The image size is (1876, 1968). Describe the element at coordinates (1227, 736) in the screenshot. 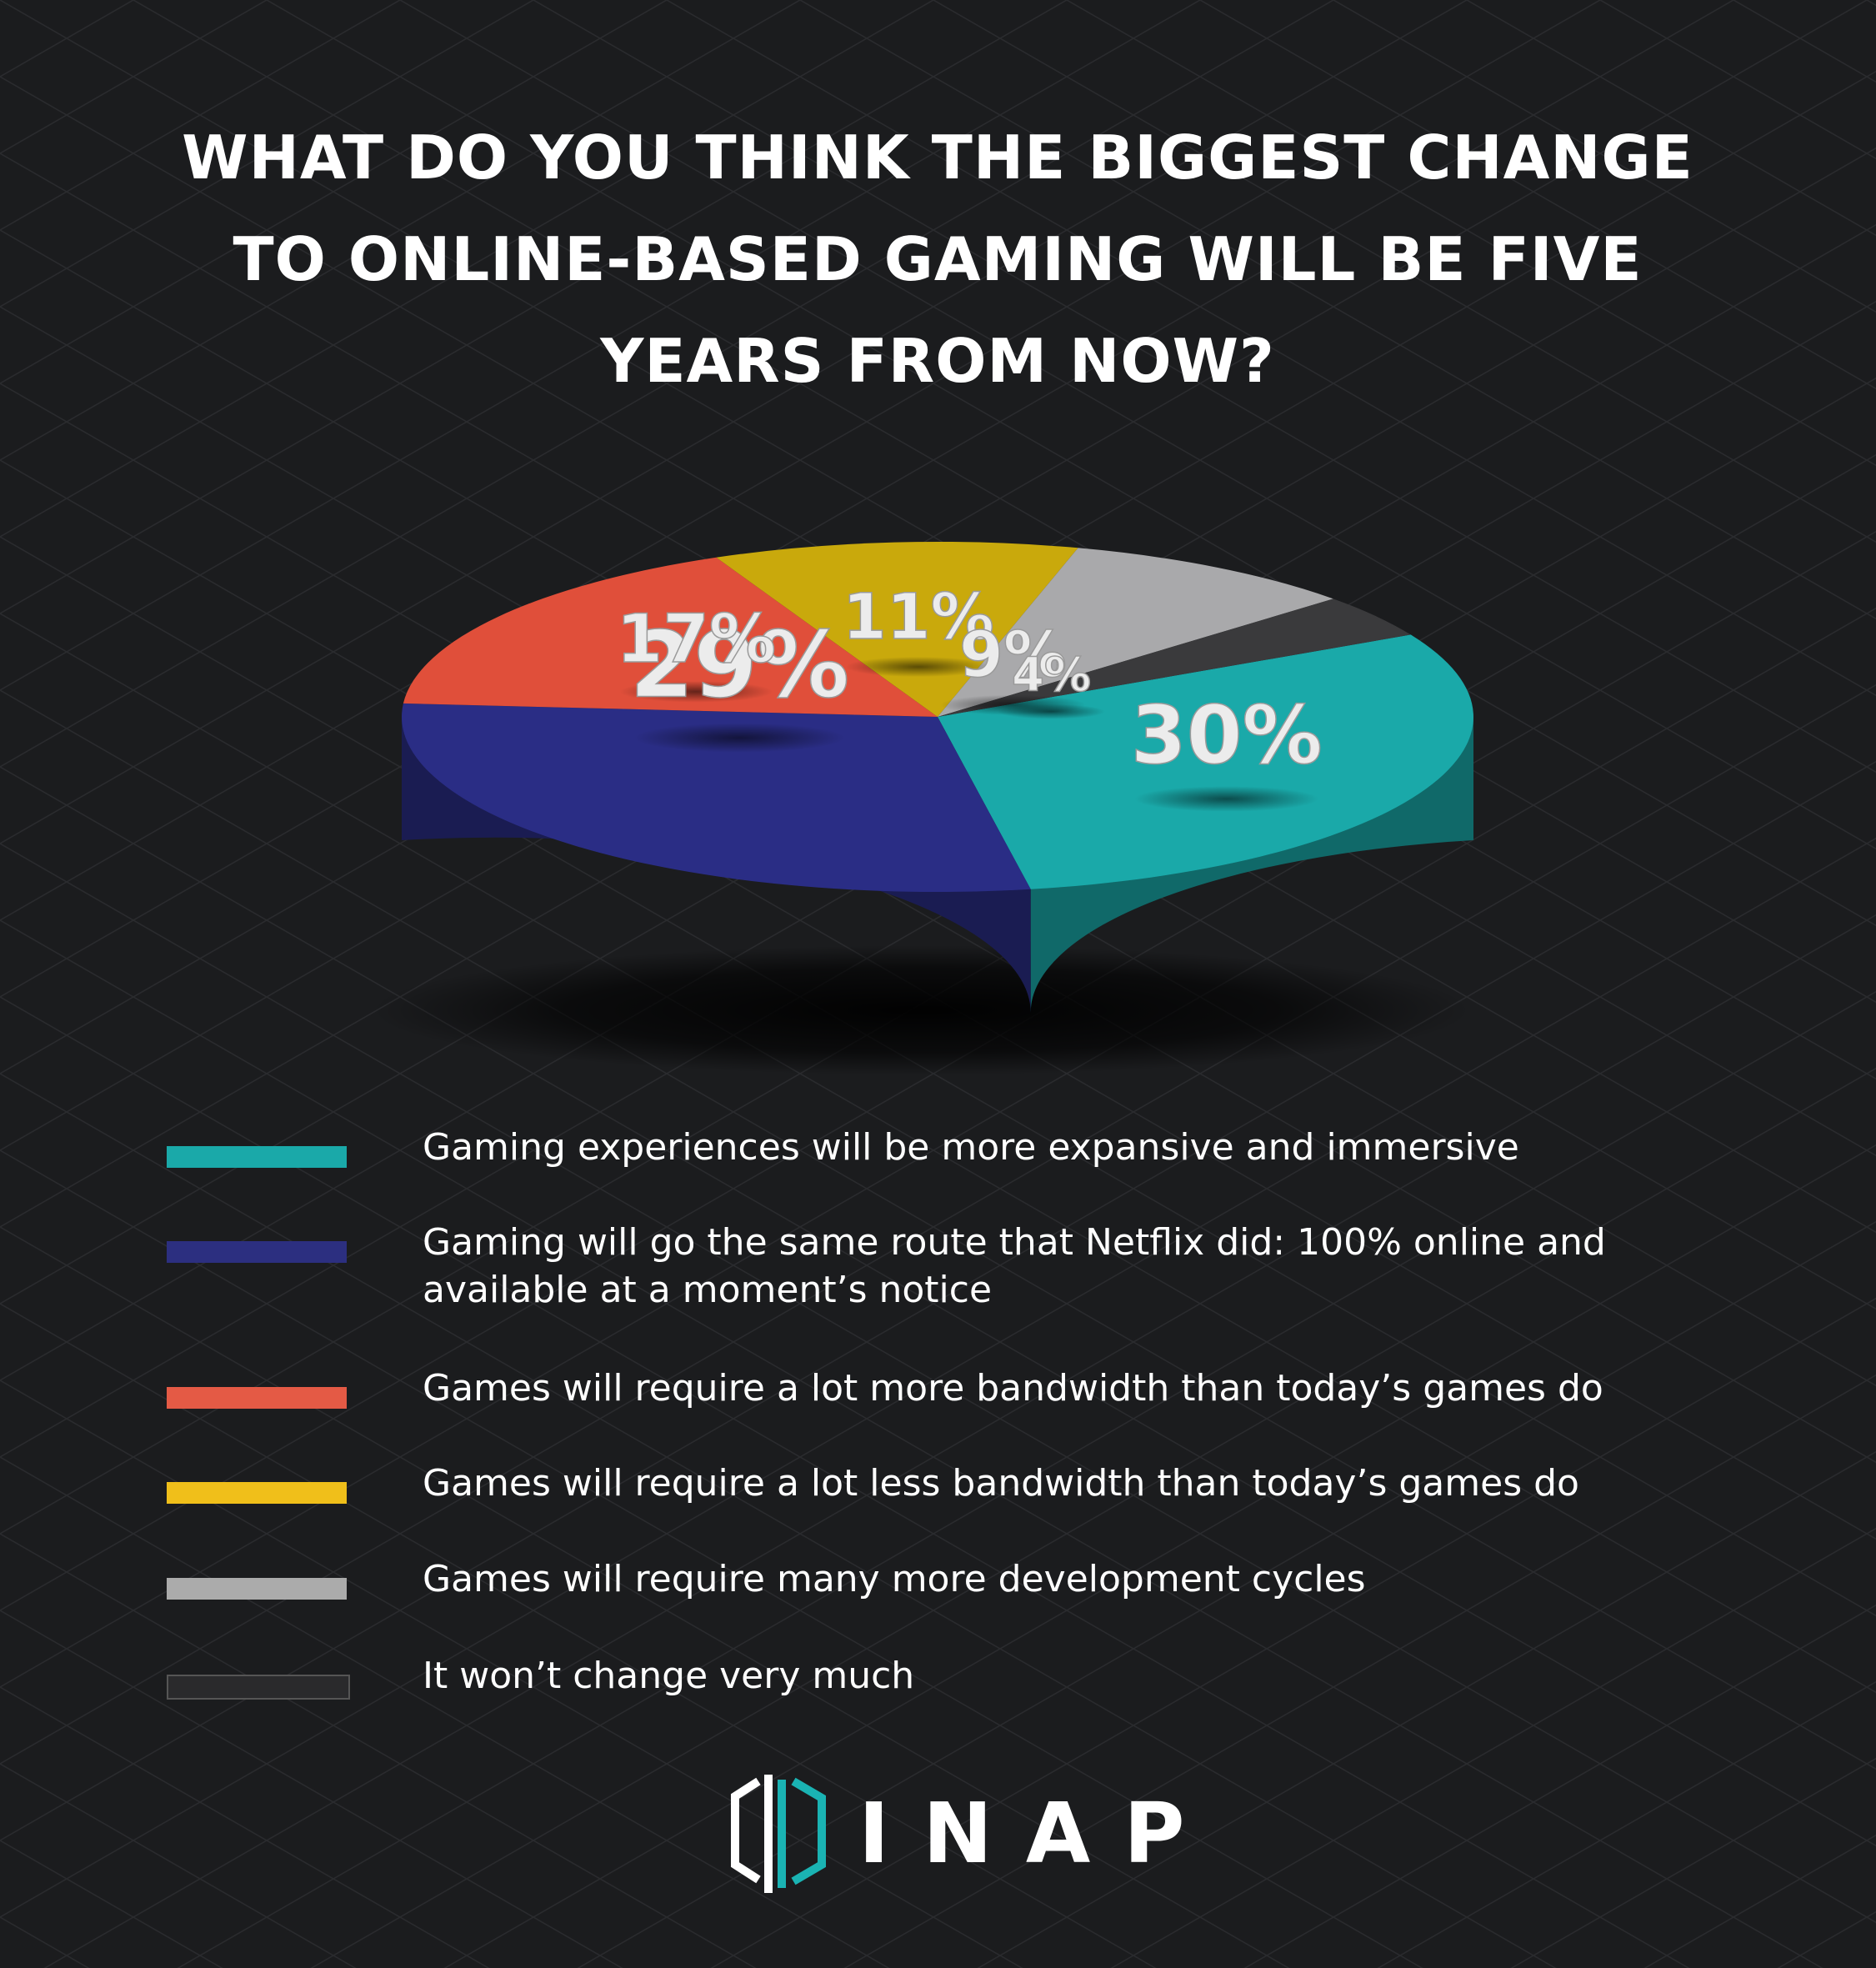

I see `data-label-0: 30%` at that location.